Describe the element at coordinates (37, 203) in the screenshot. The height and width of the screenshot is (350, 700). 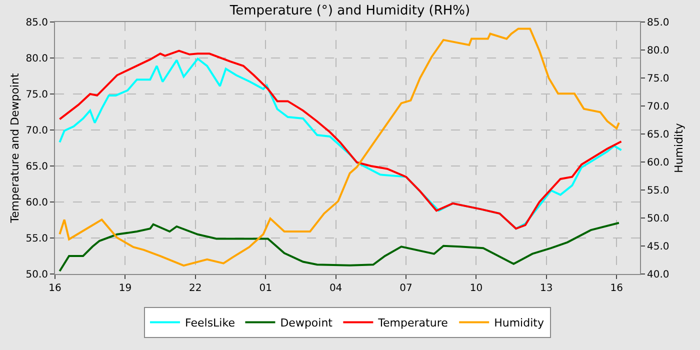
I see `y-tick-label: 60.0` at that location.